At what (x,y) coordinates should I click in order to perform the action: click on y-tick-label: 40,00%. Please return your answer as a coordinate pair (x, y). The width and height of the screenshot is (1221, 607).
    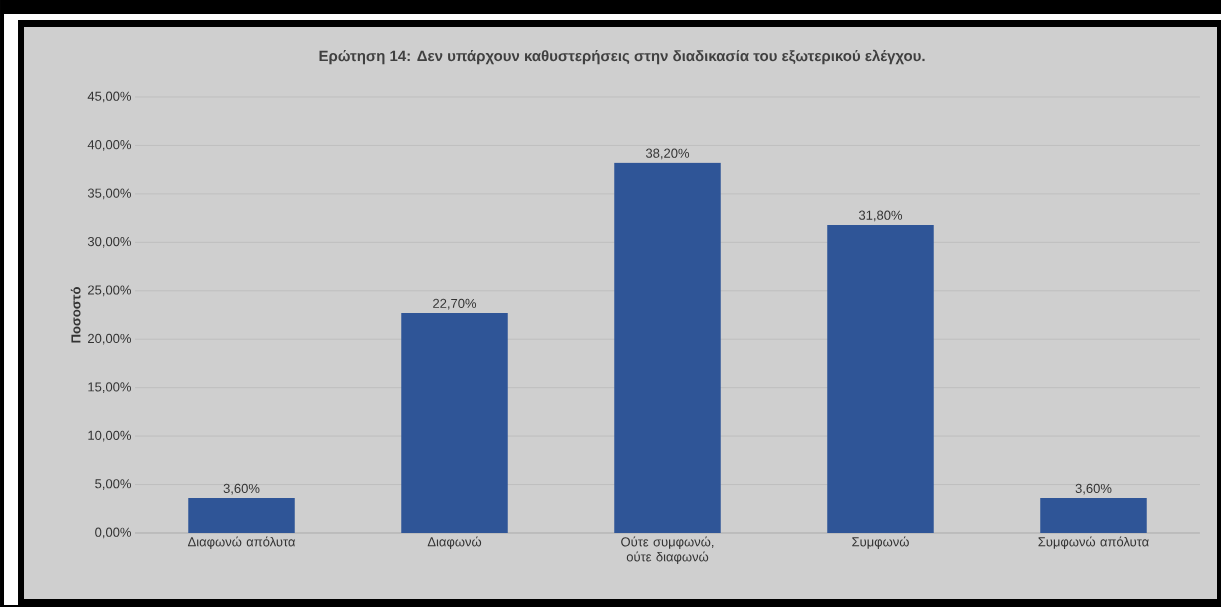
    Looking at the image, I should click on (109, 145).